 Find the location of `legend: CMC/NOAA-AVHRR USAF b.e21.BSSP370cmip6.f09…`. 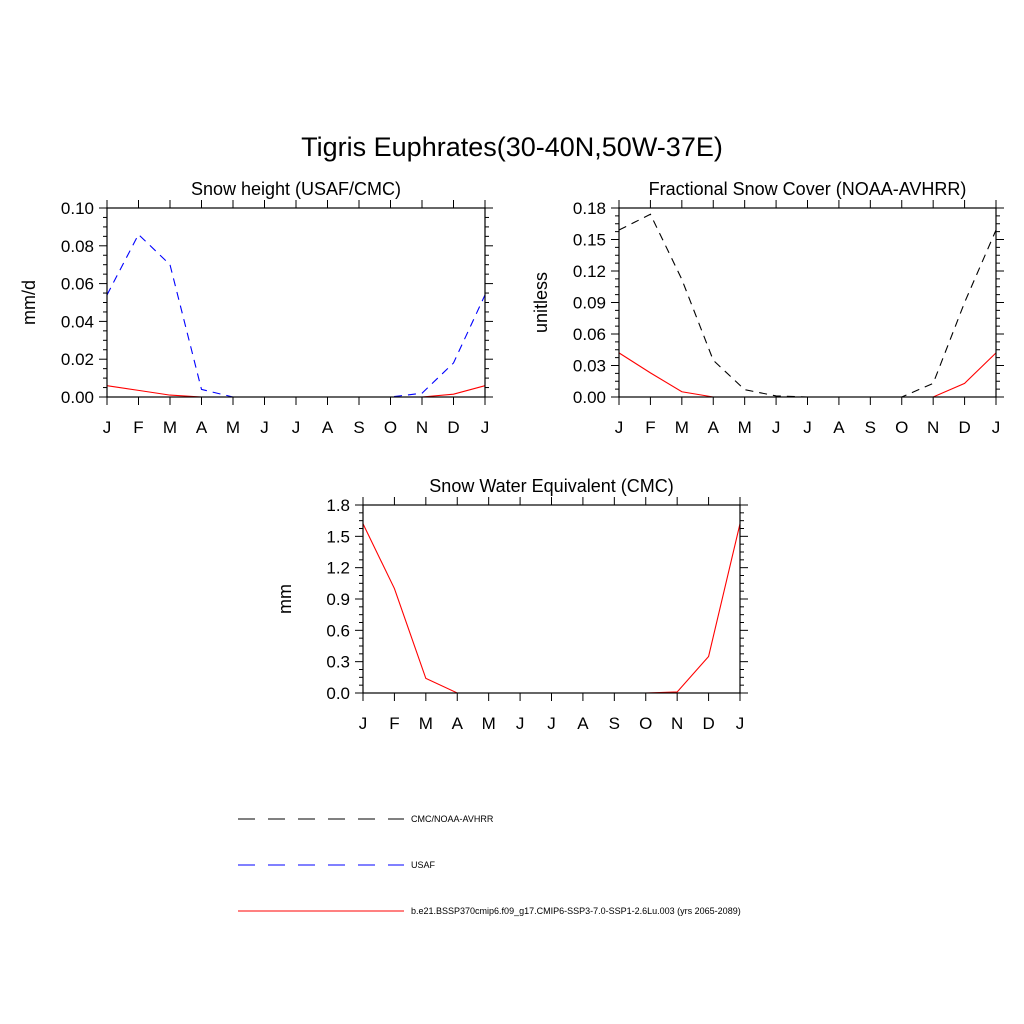

legend: CMC/NOAA-AVHRR USAF b.e21.BSSP370cmip6.f09… is located at coordinates (489, 865).